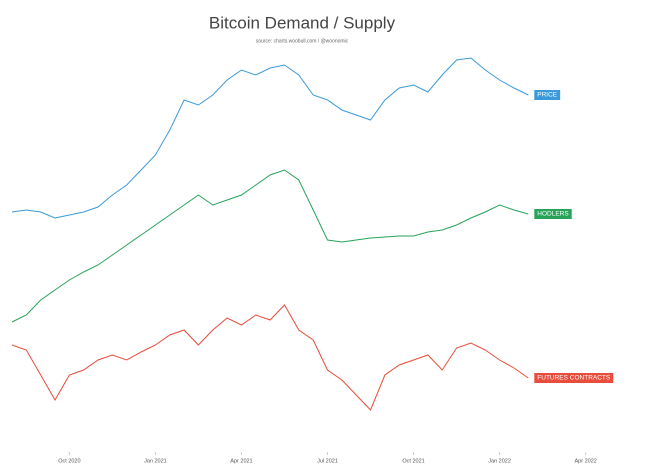 The width and height of the screenshot is (646, 467). What do you see at coordinates (327, 461) in the screenshot?
I see `x-tick-label: Jul 2021` at bounding box center [327, 461].